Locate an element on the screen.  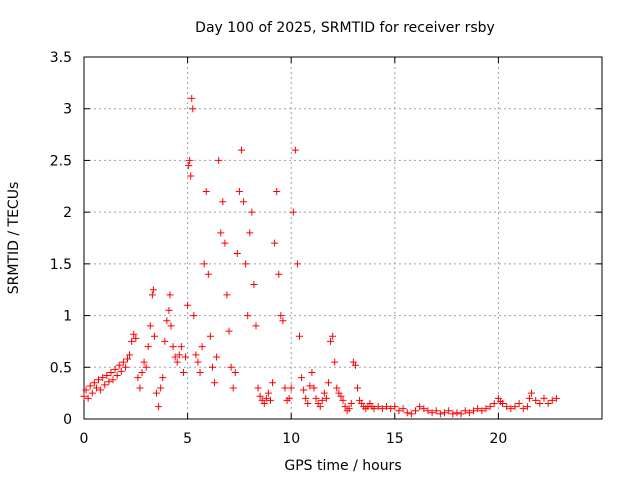
y-tick-label: 1 is located at coordinates (67, 317).